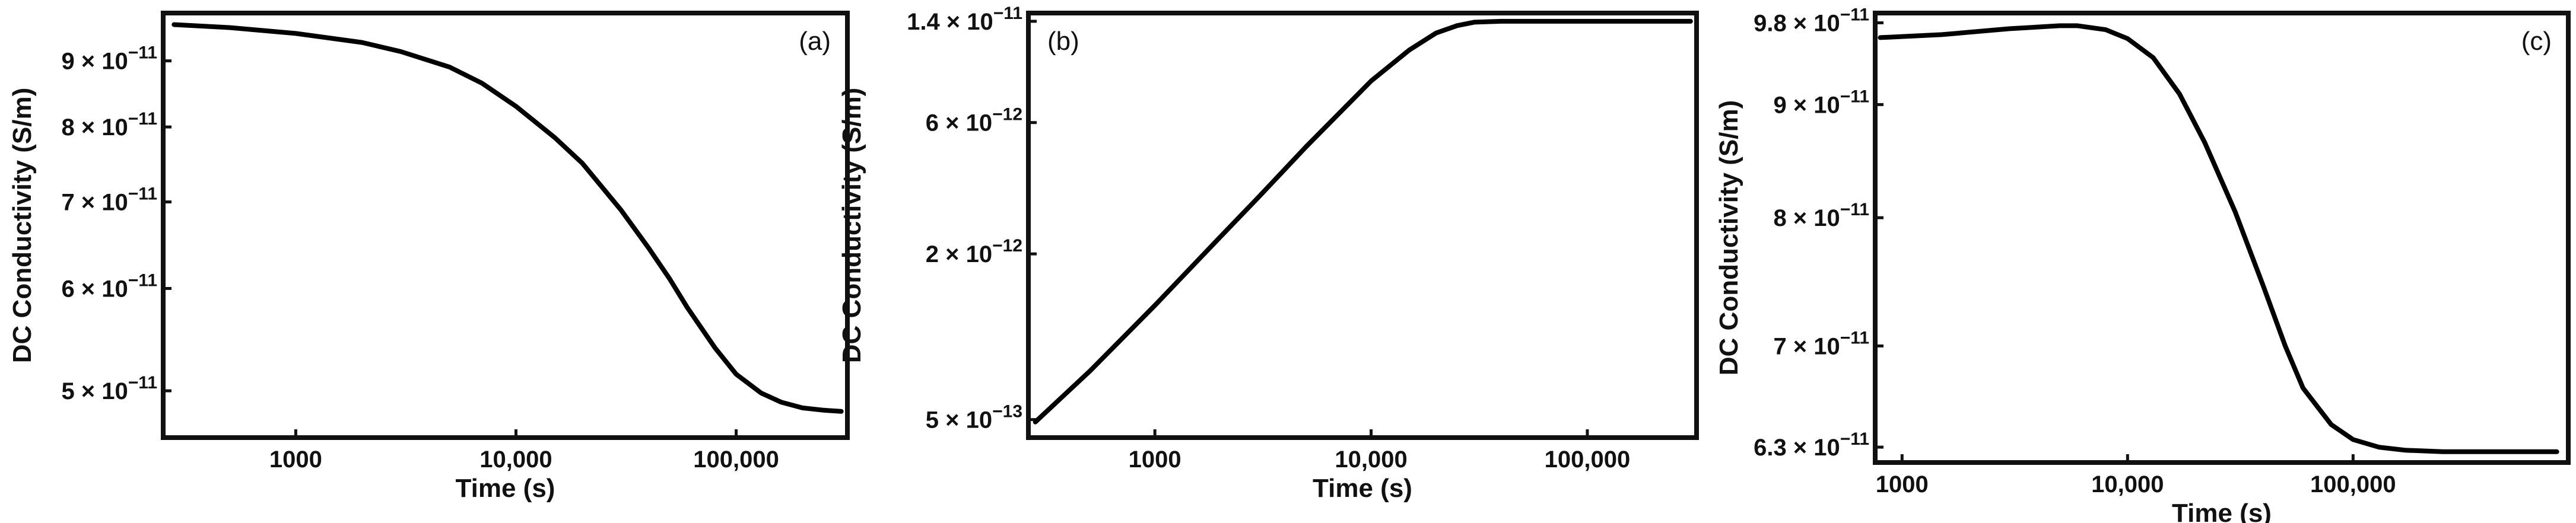 The width and height of the screenshot is (2576, 523). What do you see at coordinates (1774, 23) in the screenshot?
I see `y-tick-mantissa: 9.8` at bounding box center [1774, 23].